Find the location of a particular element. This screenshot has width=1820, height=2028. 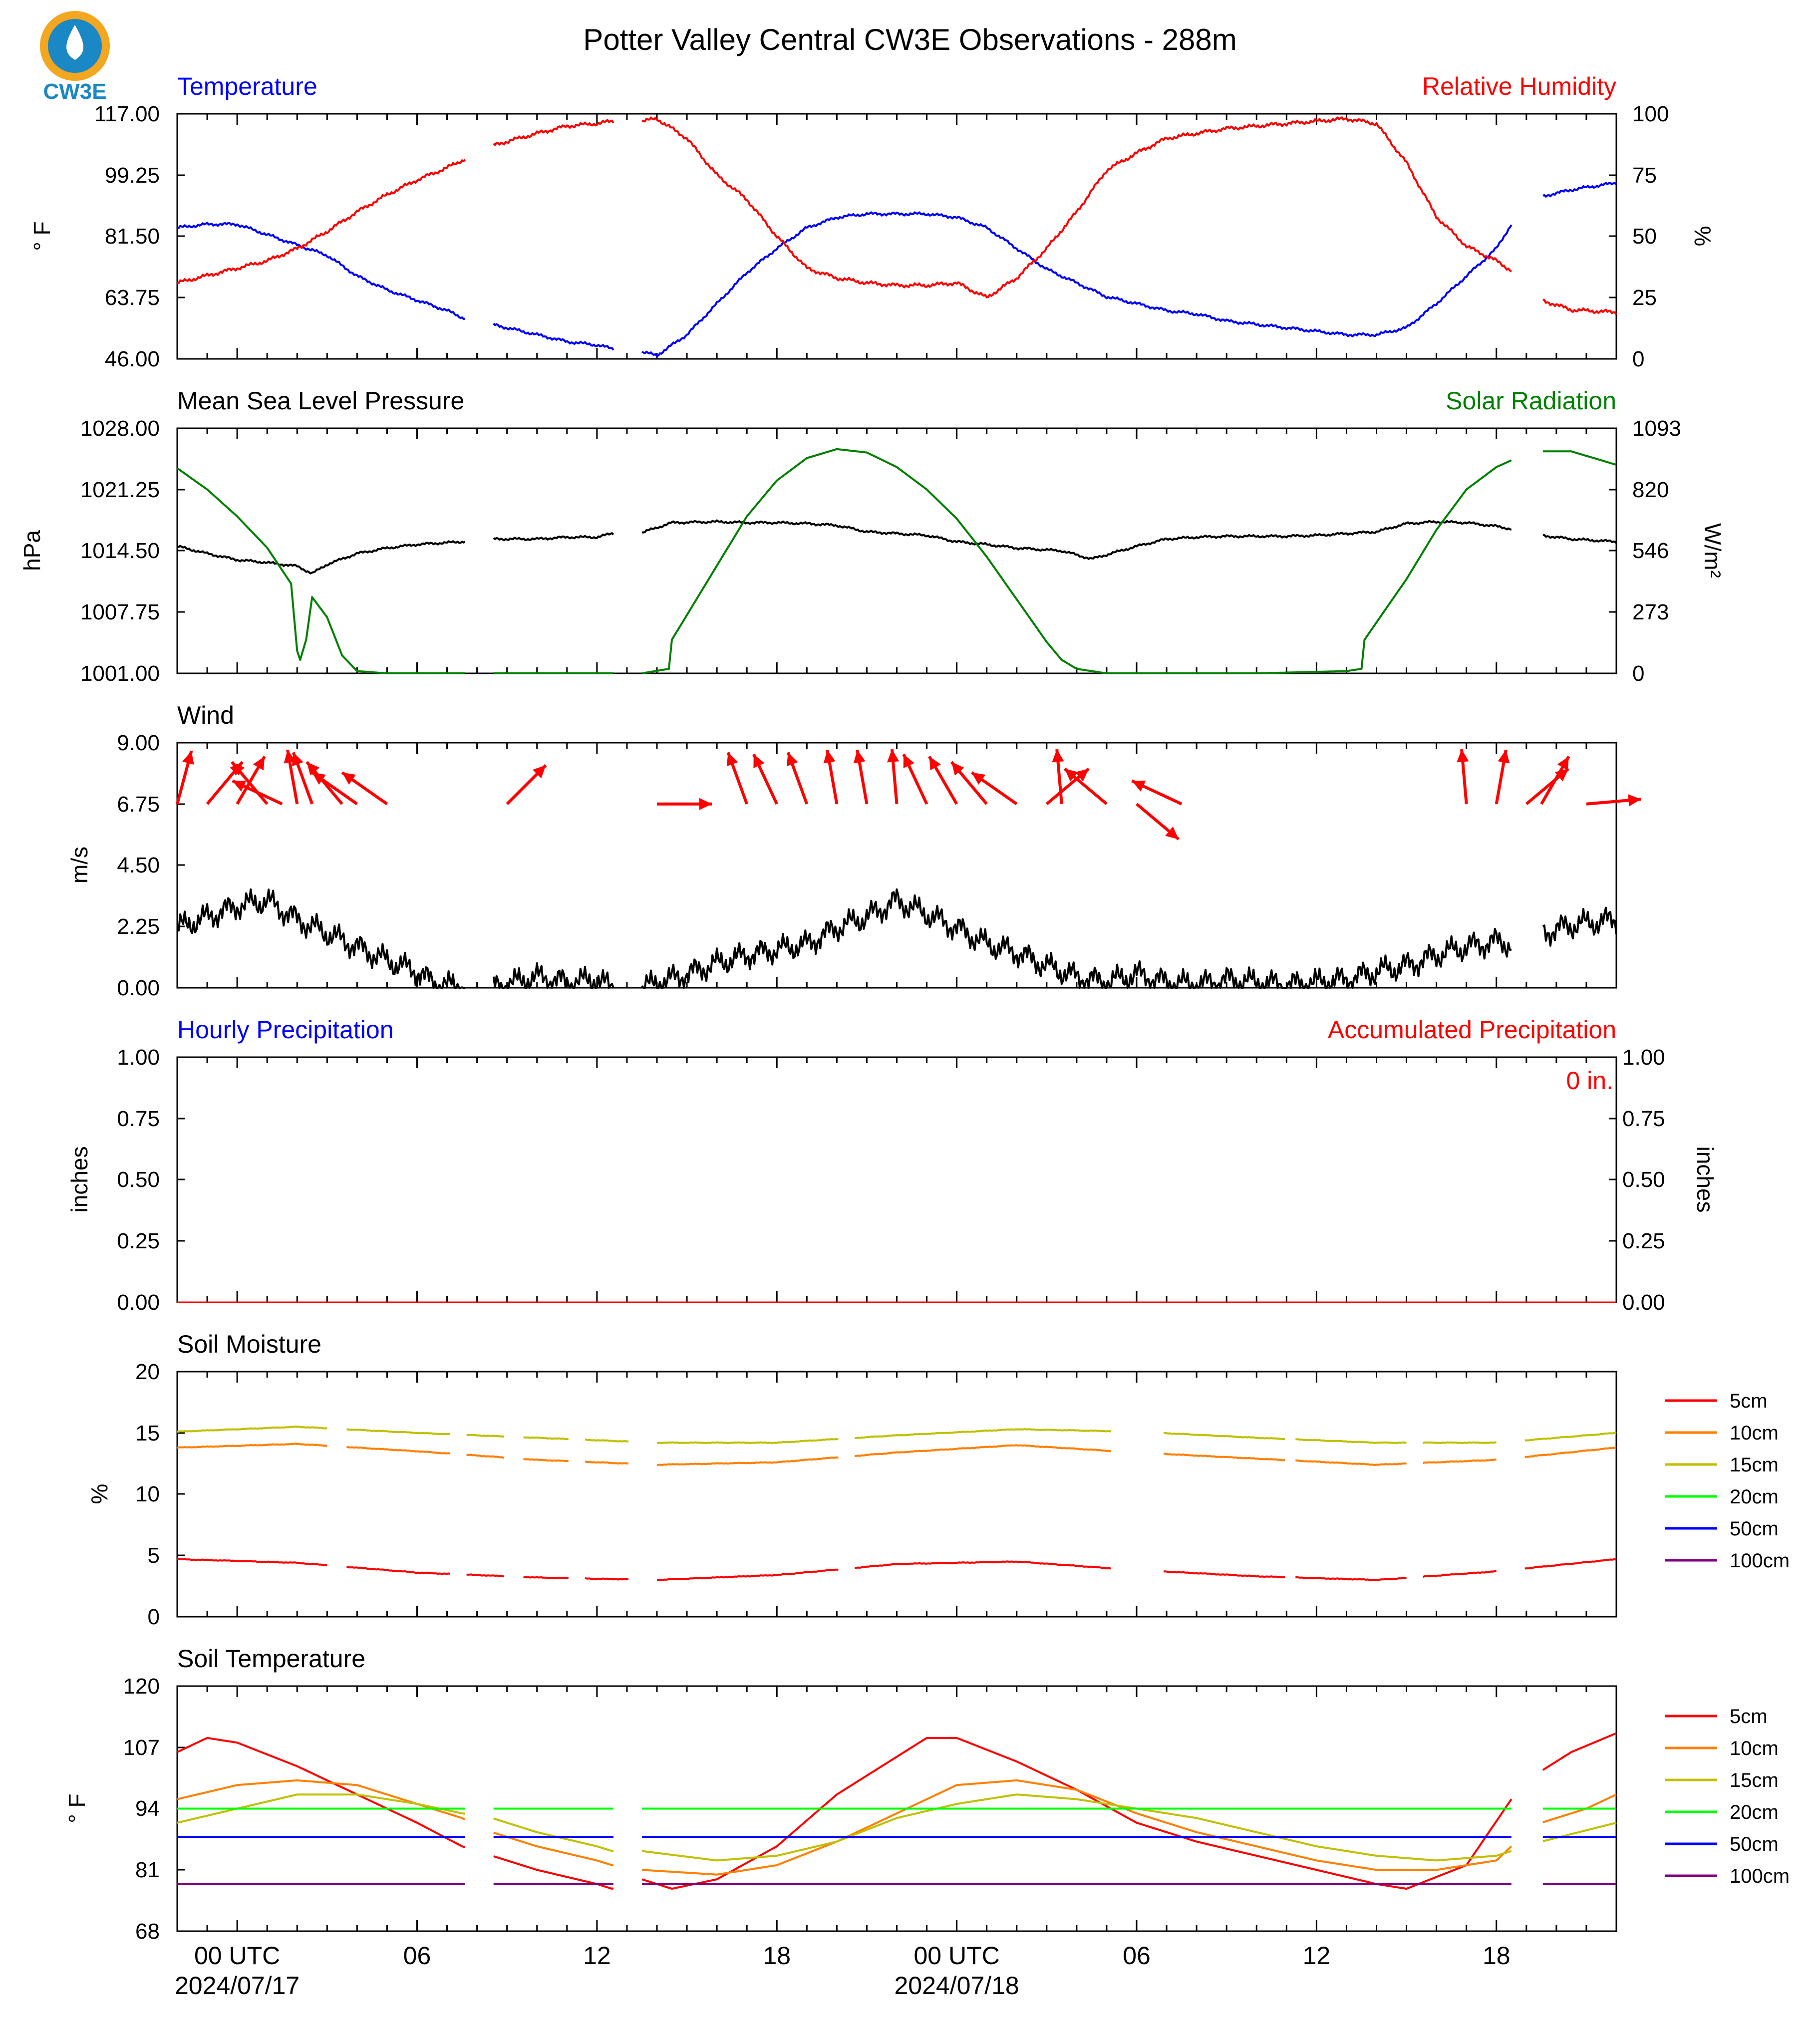

soil-temperature-title: Soil Temperature is located at coordinates (271, 1659).